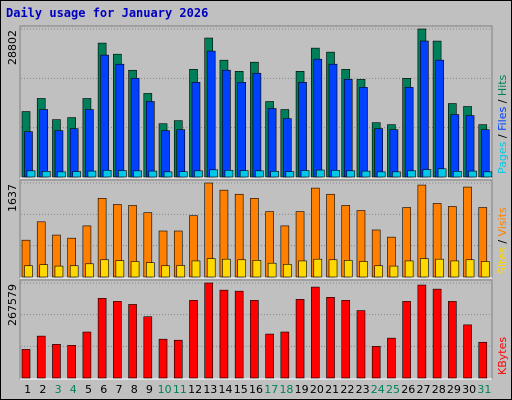 The image size is (512, 400). What do you see at coordinates (210, 389) in the screenshot?
I see `x-tick-label: 13` at bounding box center [210, 389].